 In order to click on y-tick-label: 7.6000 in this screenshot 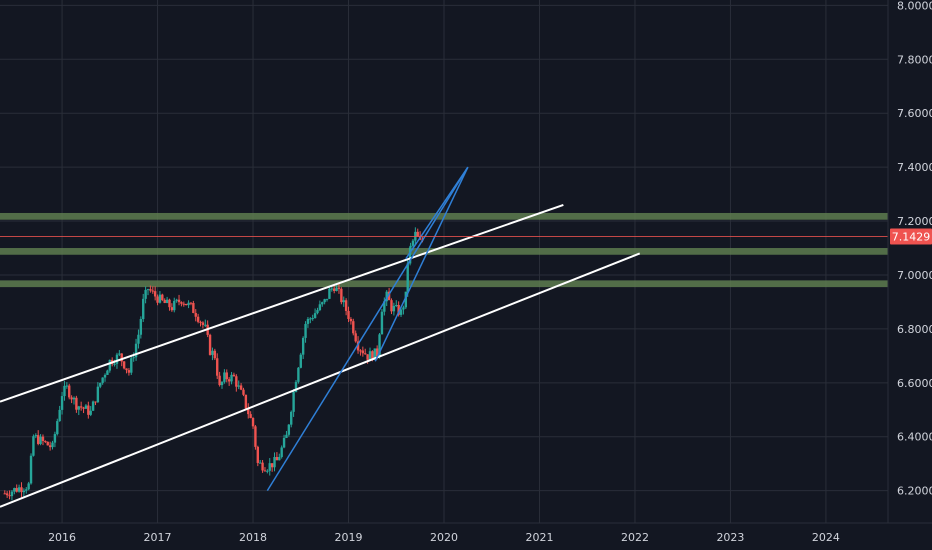, I will do `click(914, 113)`.